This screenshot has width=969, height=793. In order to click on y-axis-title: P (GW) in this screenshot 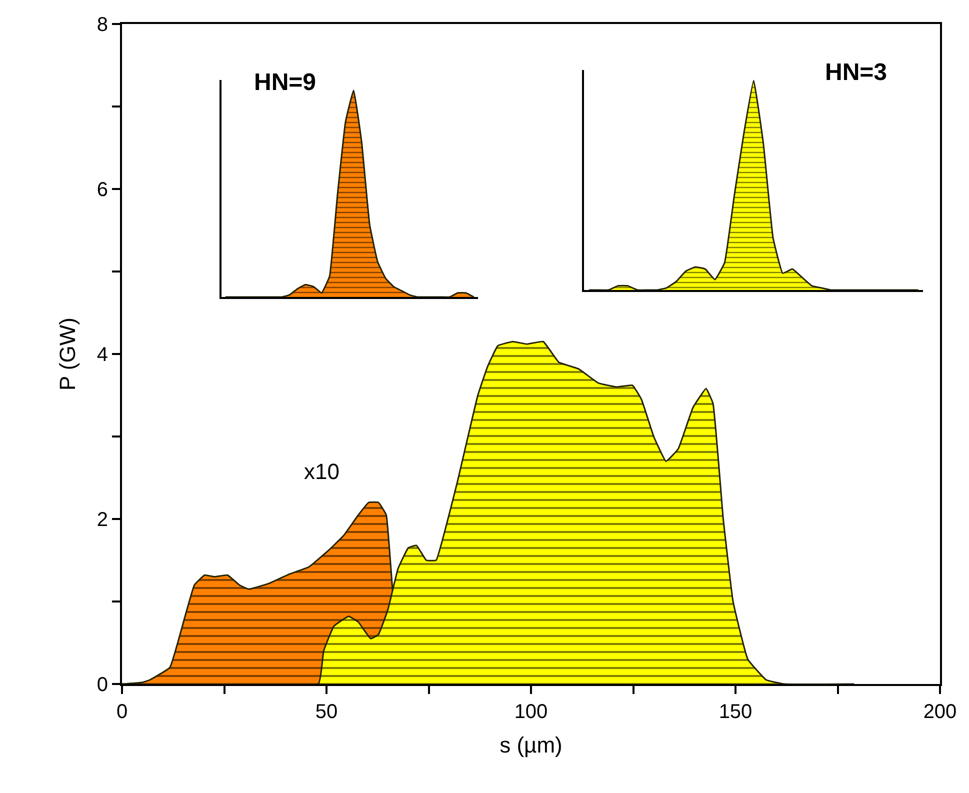, I will do `click(67, 354)`.